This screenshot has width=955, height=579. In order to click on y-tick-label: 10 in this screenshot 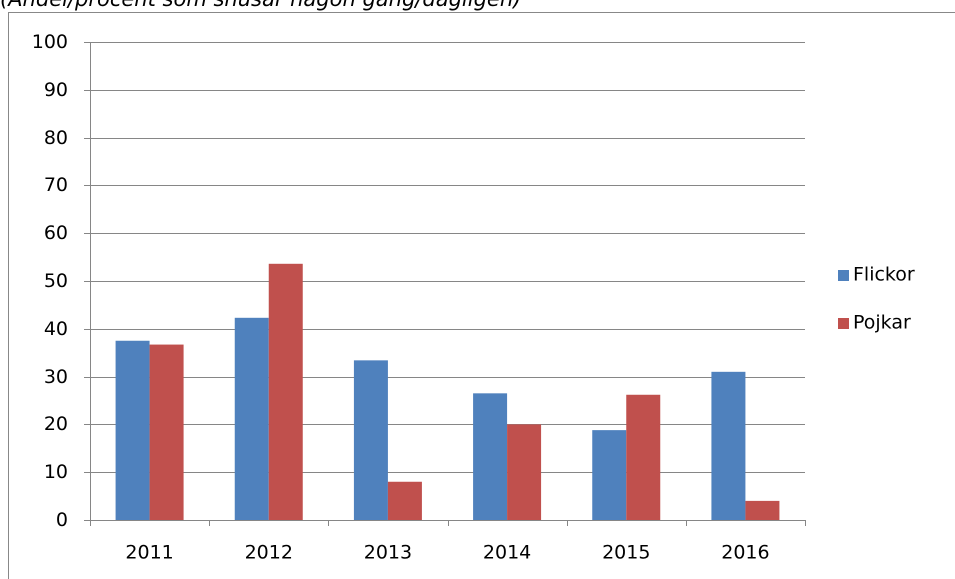, I will do `click(56, 472)`.